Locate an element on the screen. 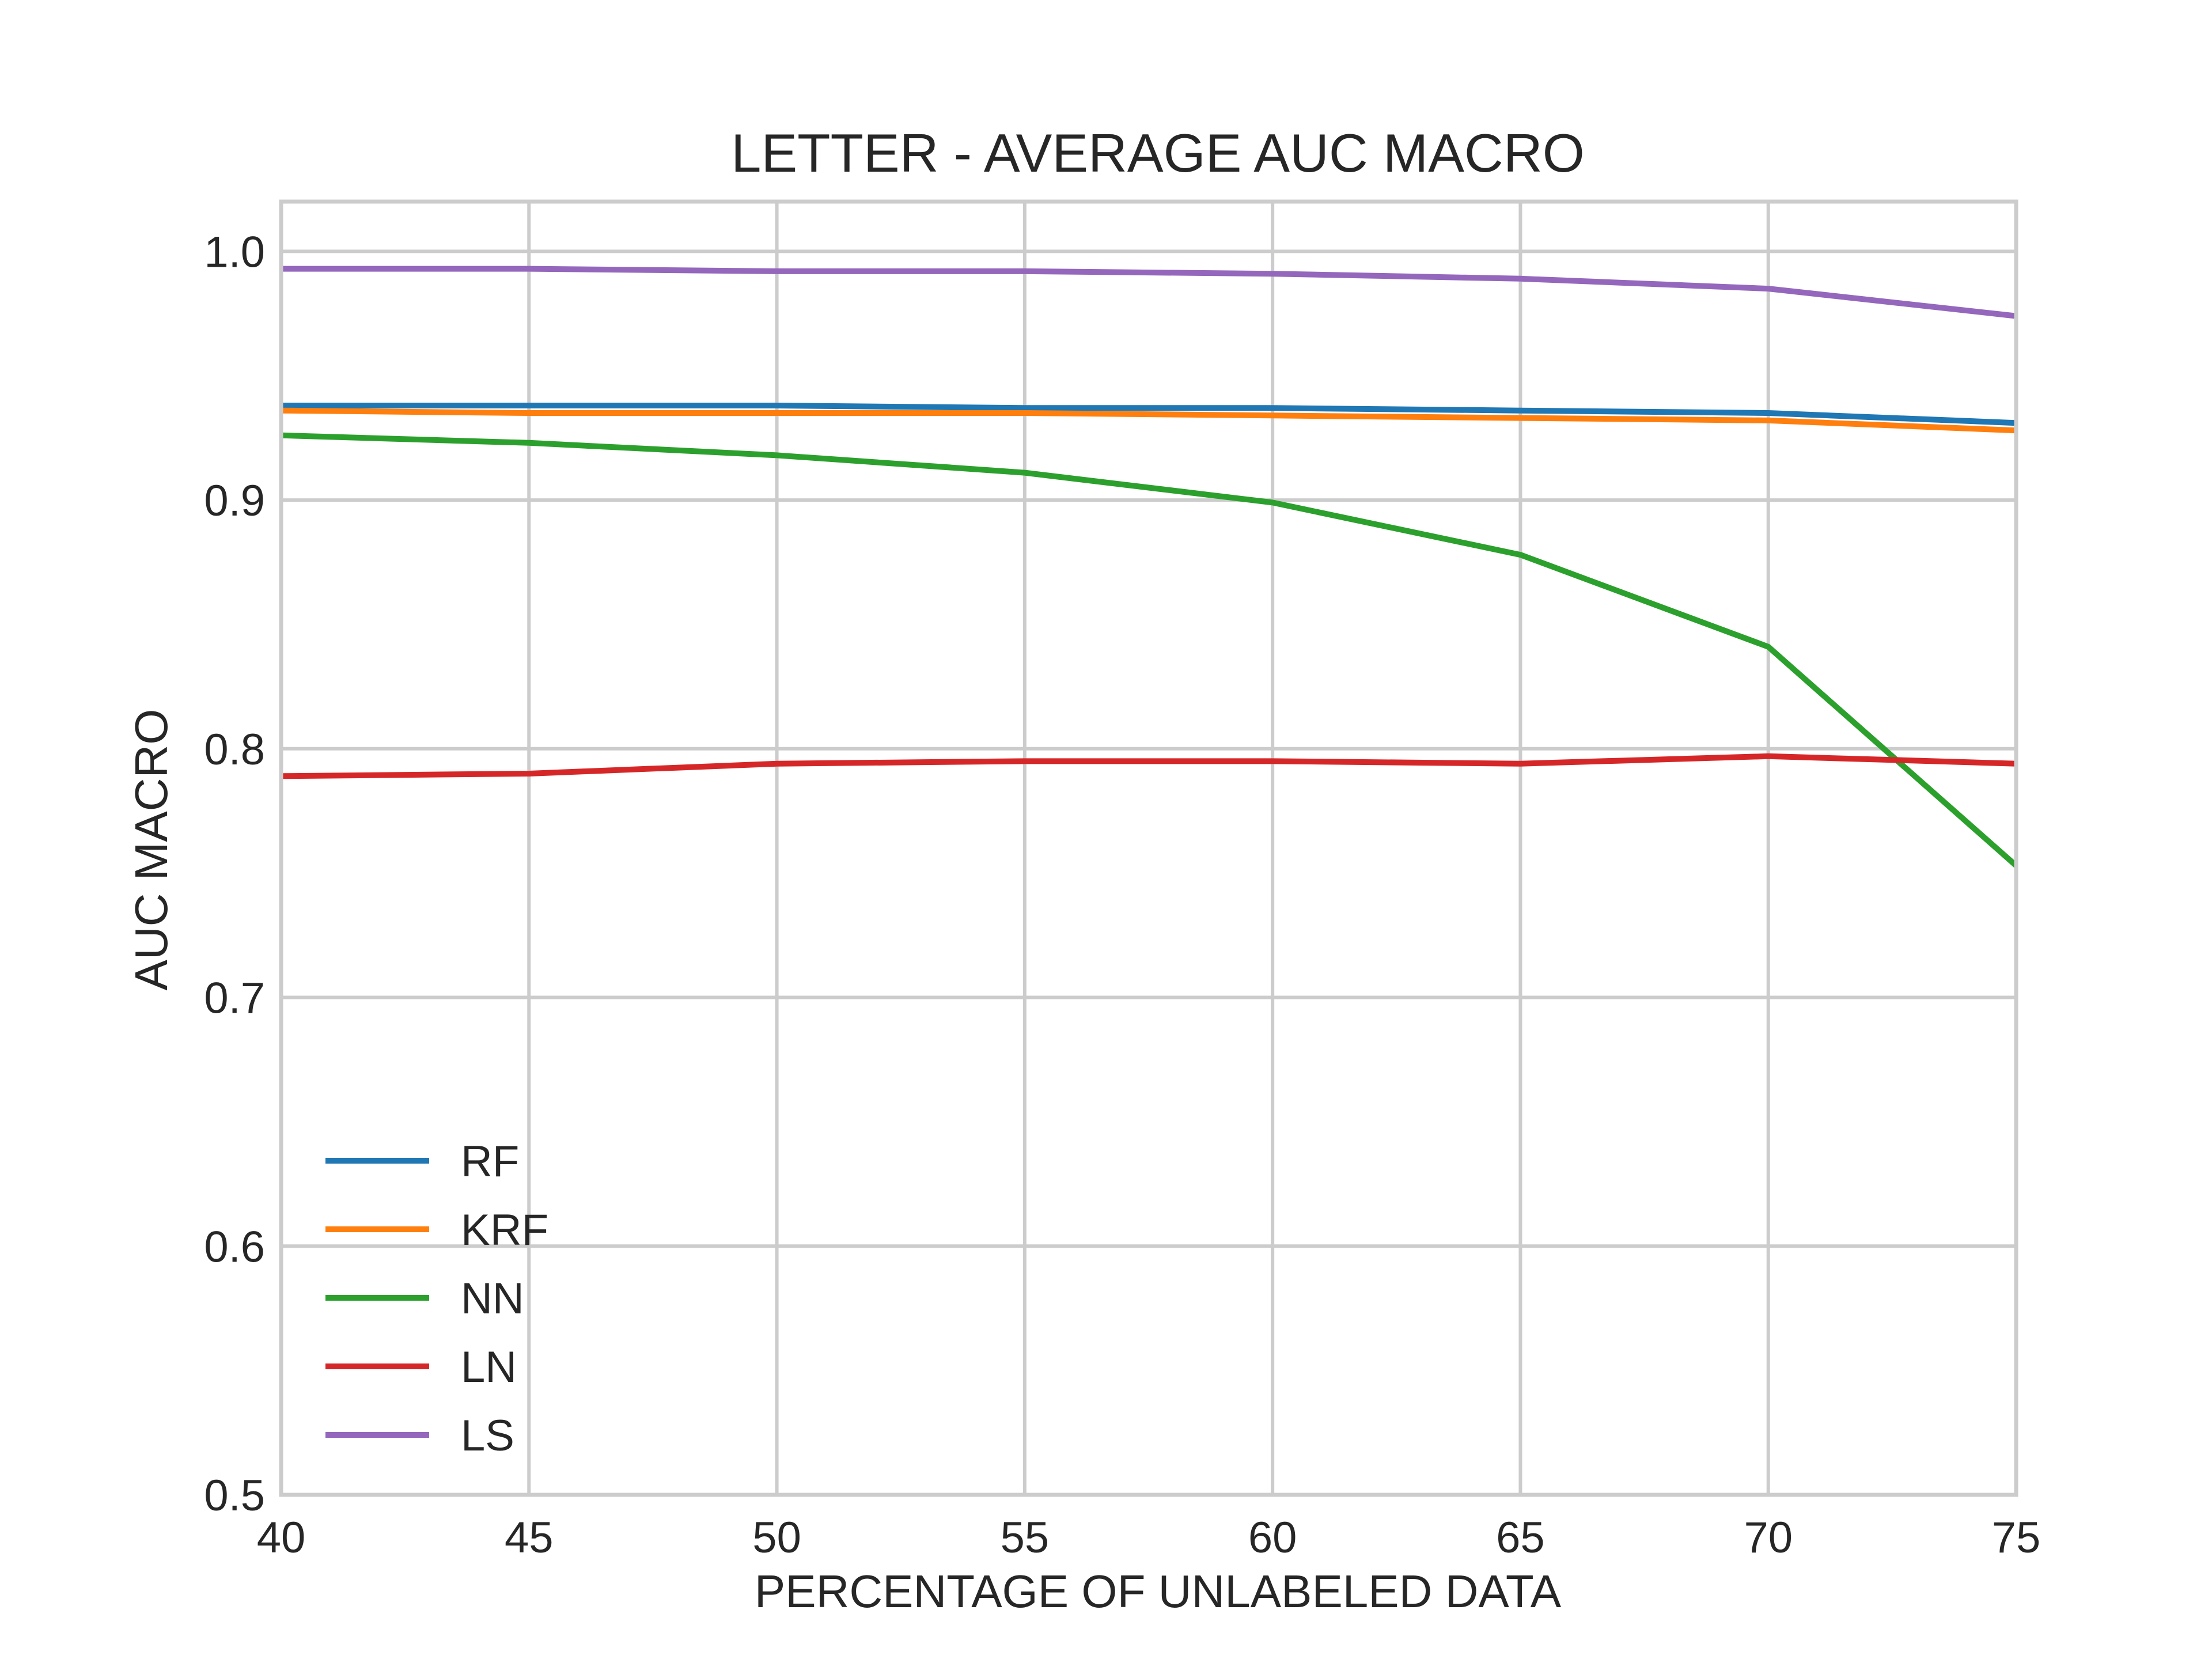 This screenshot has width=2212, height=1659. x-tick-label: 45 is located at coordinates (529, 1537).